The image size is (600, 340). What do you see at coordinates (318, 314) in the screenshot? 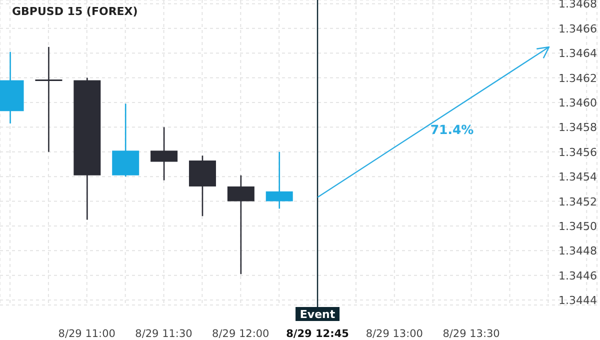
I see `ref-line-label: Event` at bounding box center [318, 314].